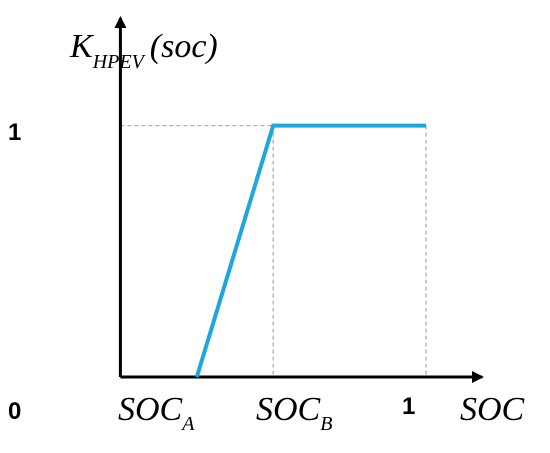 This screenshot has height=453, width=550. I want to click on x-tick-label-soc-b-main: SOC, so click(288, 409).